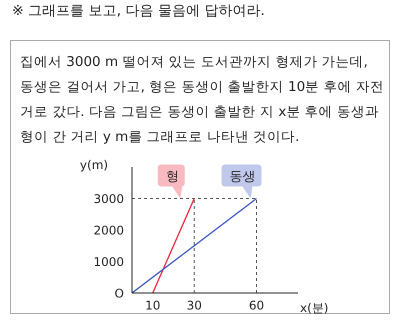 The image size is (400, 323). I want to click on x-tick-label: 60, so click(256, 305).